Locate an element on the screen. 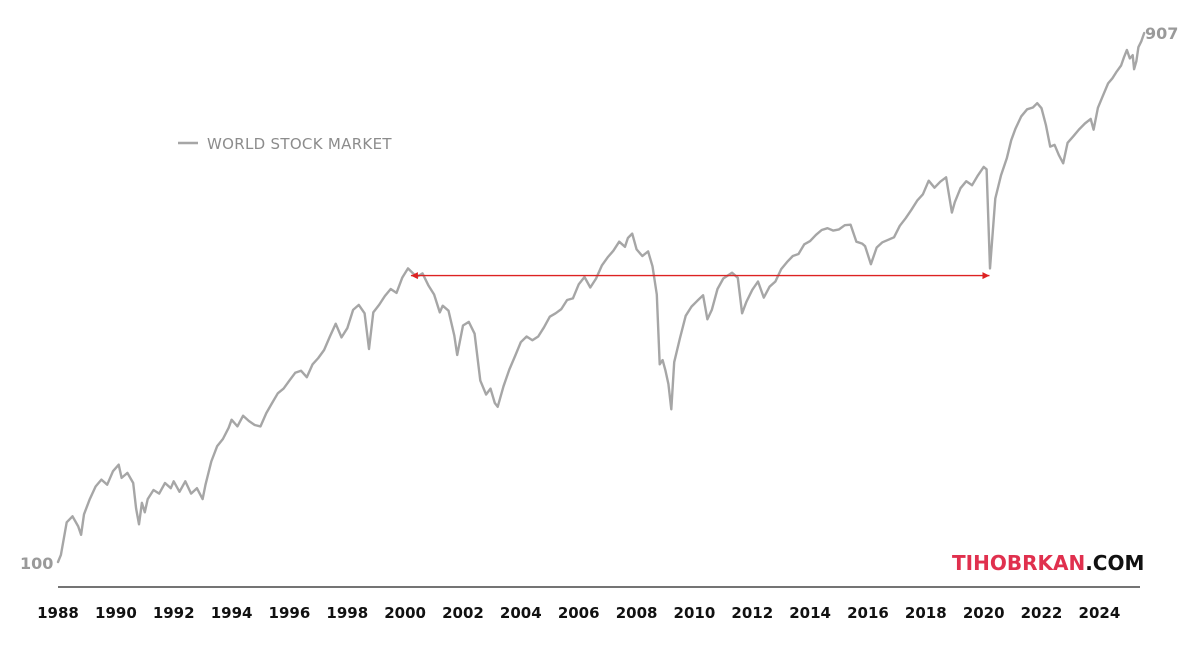  x-tick-label-1998: 1998 is located at coordinates (347, 613).